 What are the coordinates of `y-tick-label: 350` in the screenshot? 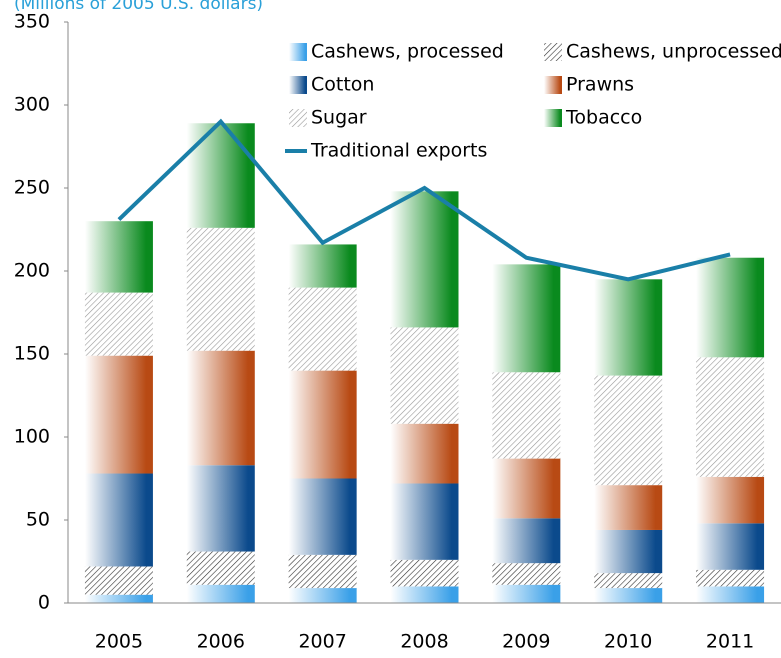 It's located at (32, 22).